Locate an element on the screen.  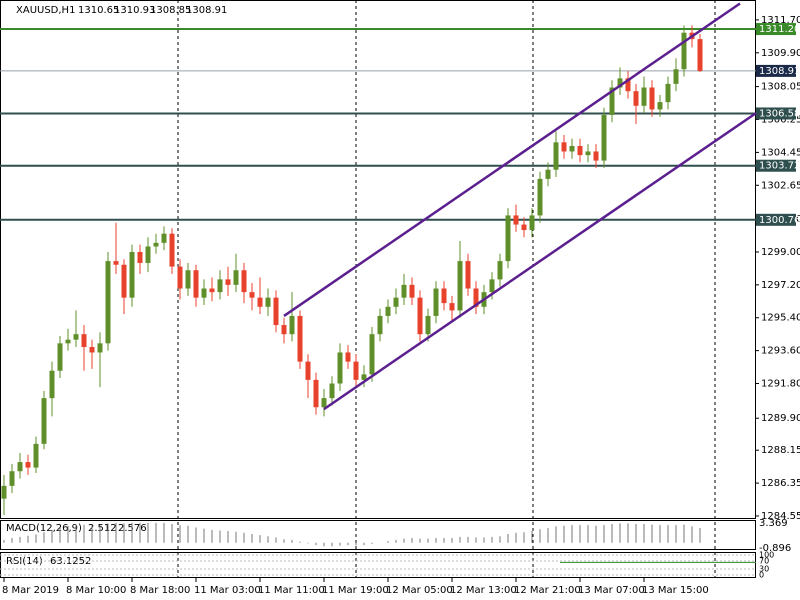
y-tick-label: 1306.25 is located at coordinates (780, 119).